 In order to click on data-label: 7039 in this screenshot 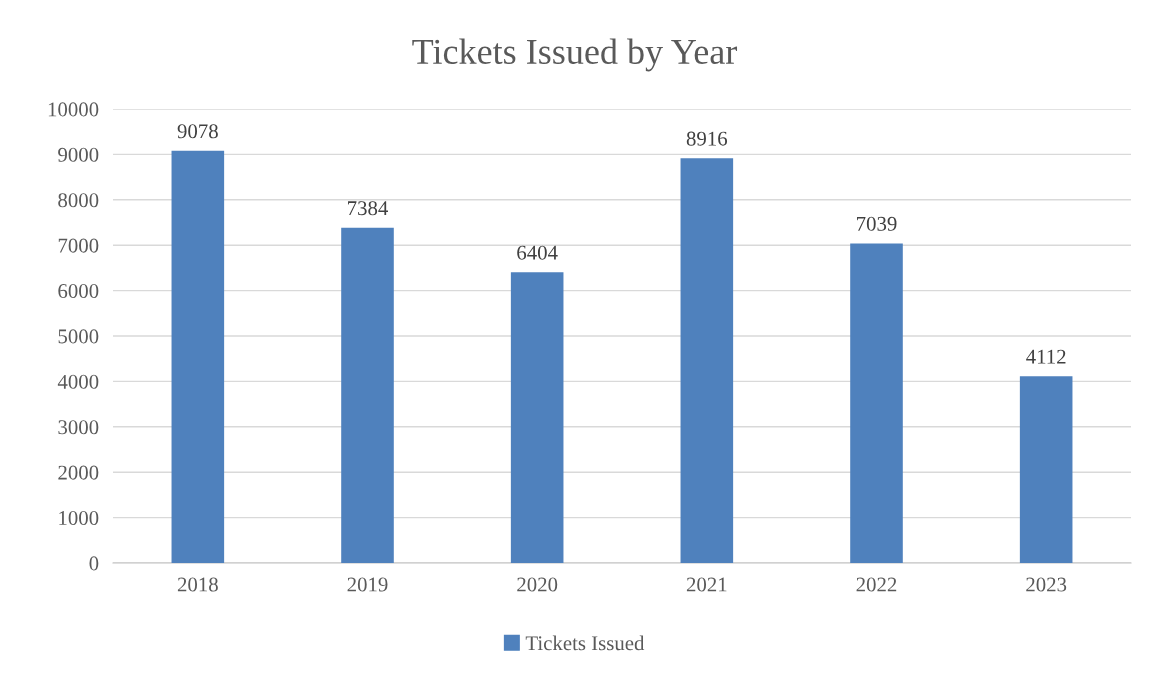, I will do `click(877, 223)`.